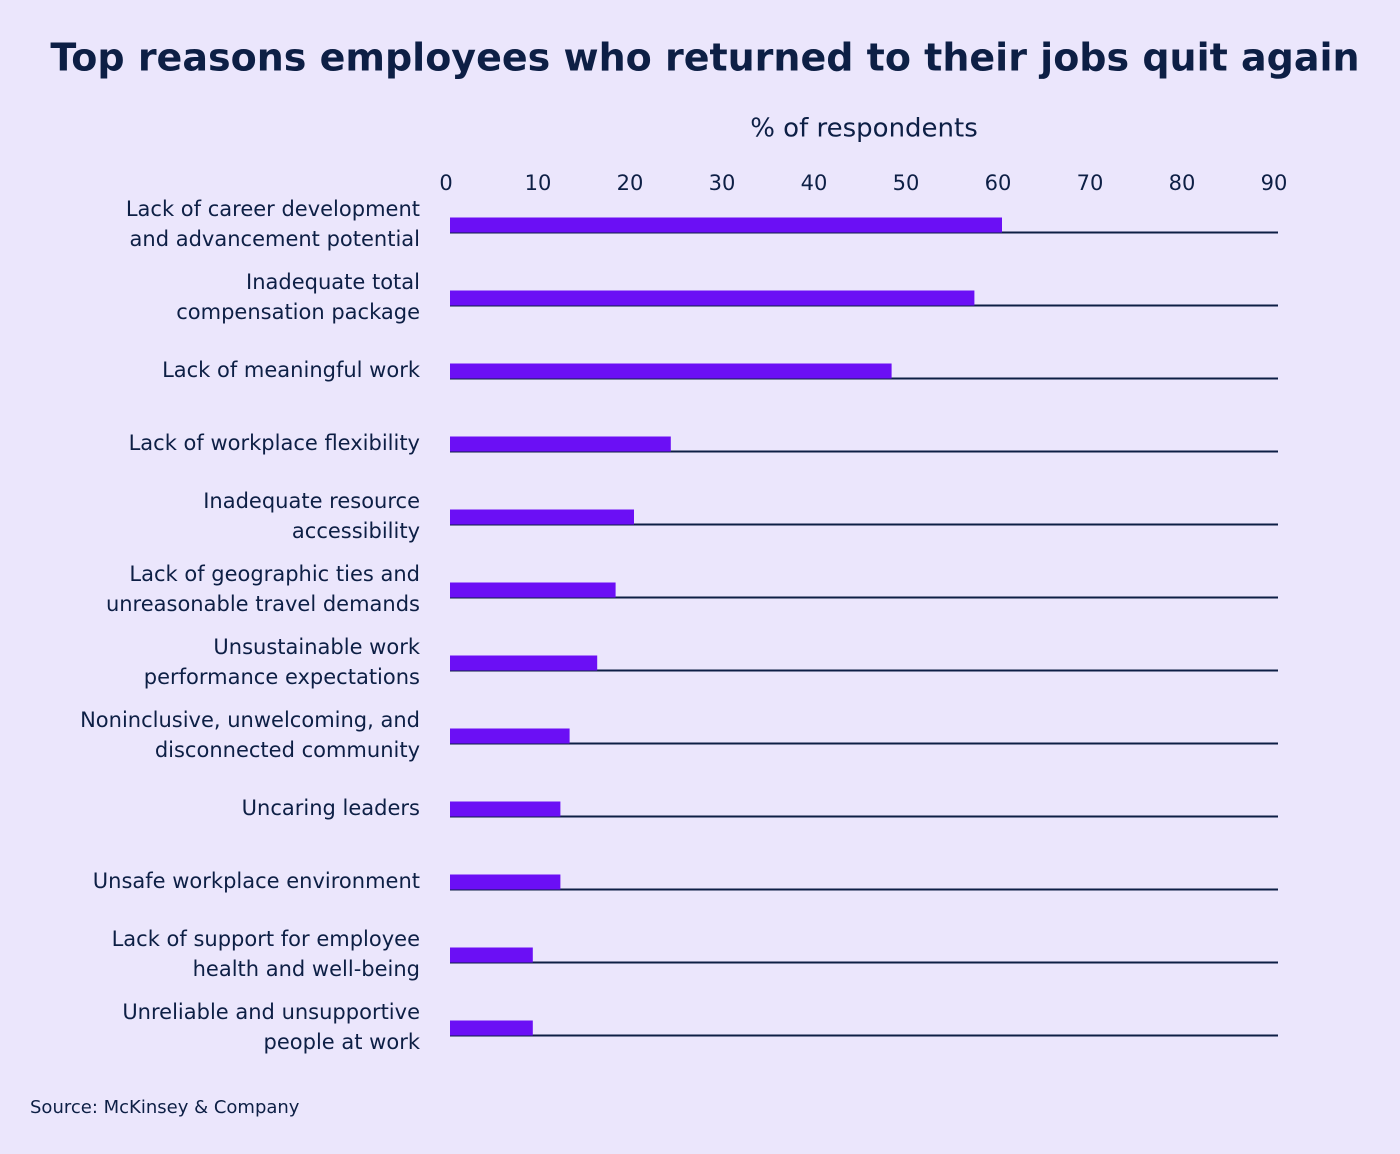 The width and height of the screenshot is (1400, 1154). I want to click on y-tick-label: Uncaring leaders, so click(331, 808).